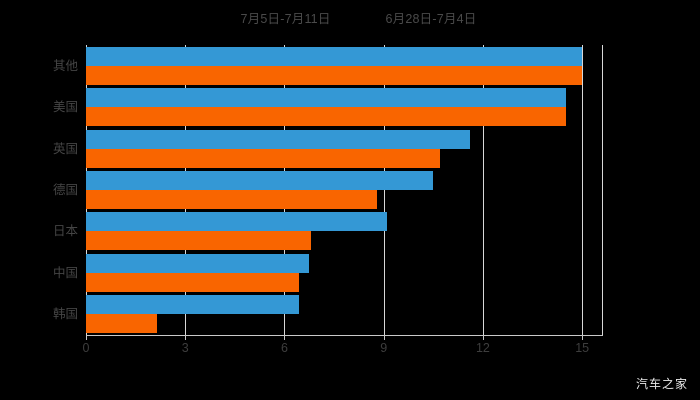 This screenshot has width=700, height=400. I want to click on legend-marker-square-icon, so click(374, 18).